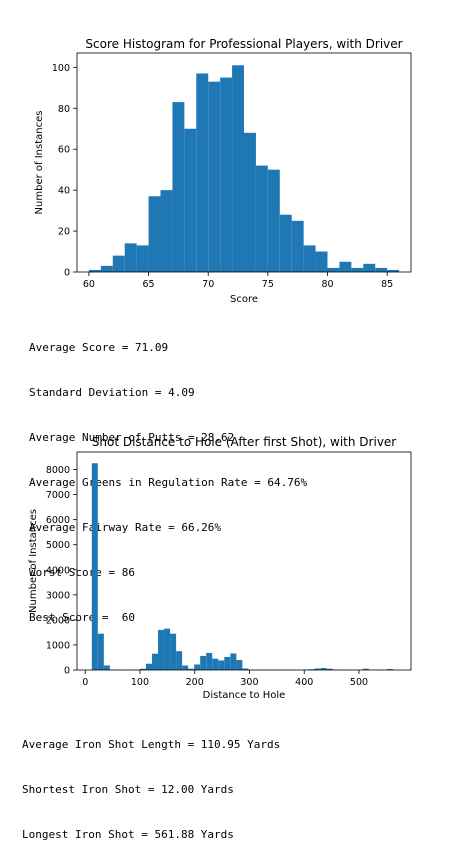 The height and width of the screenshot is (857, 475). I want to click on x-tick-label: 75, so click(268, 284).